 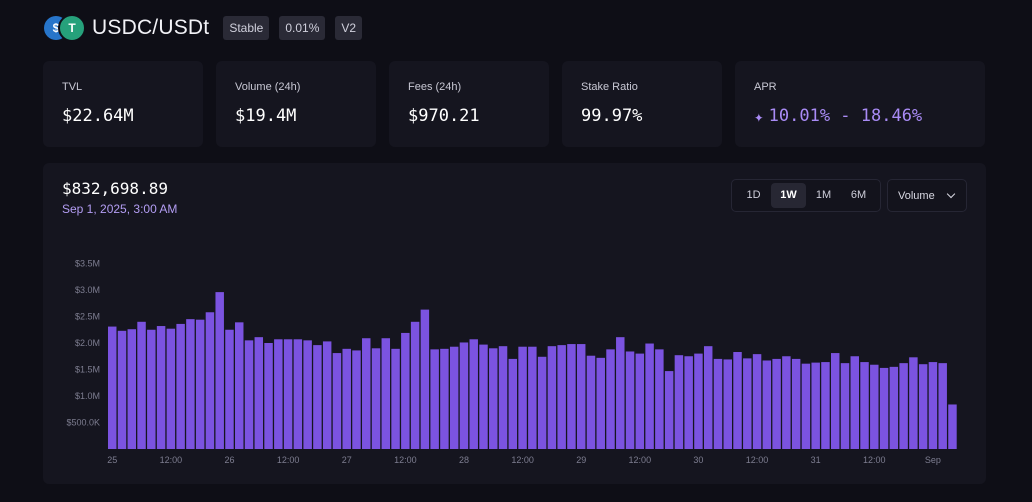 I want to click on metric-select: Volume, so click(x=927, y=195).